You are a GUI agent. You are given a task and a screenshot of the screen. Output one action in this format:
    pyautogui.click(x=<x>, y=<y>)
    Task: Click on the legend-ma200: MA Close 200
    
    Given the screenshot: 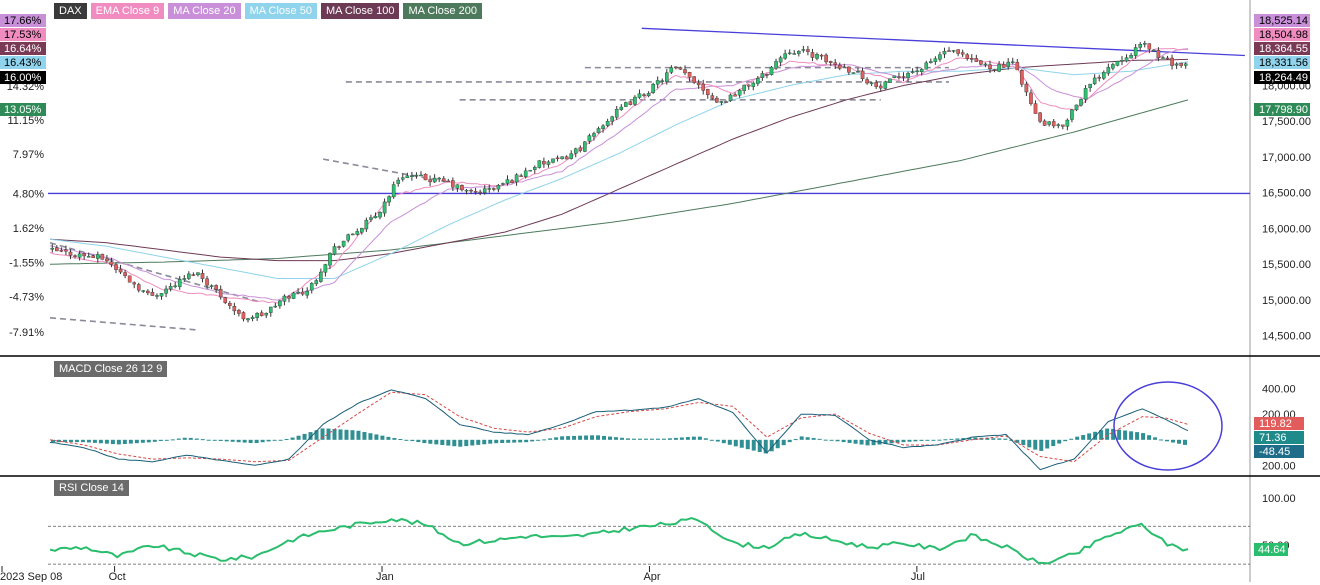 What is the action you would take?
    pyautogui.click(x=442, y=11)
    